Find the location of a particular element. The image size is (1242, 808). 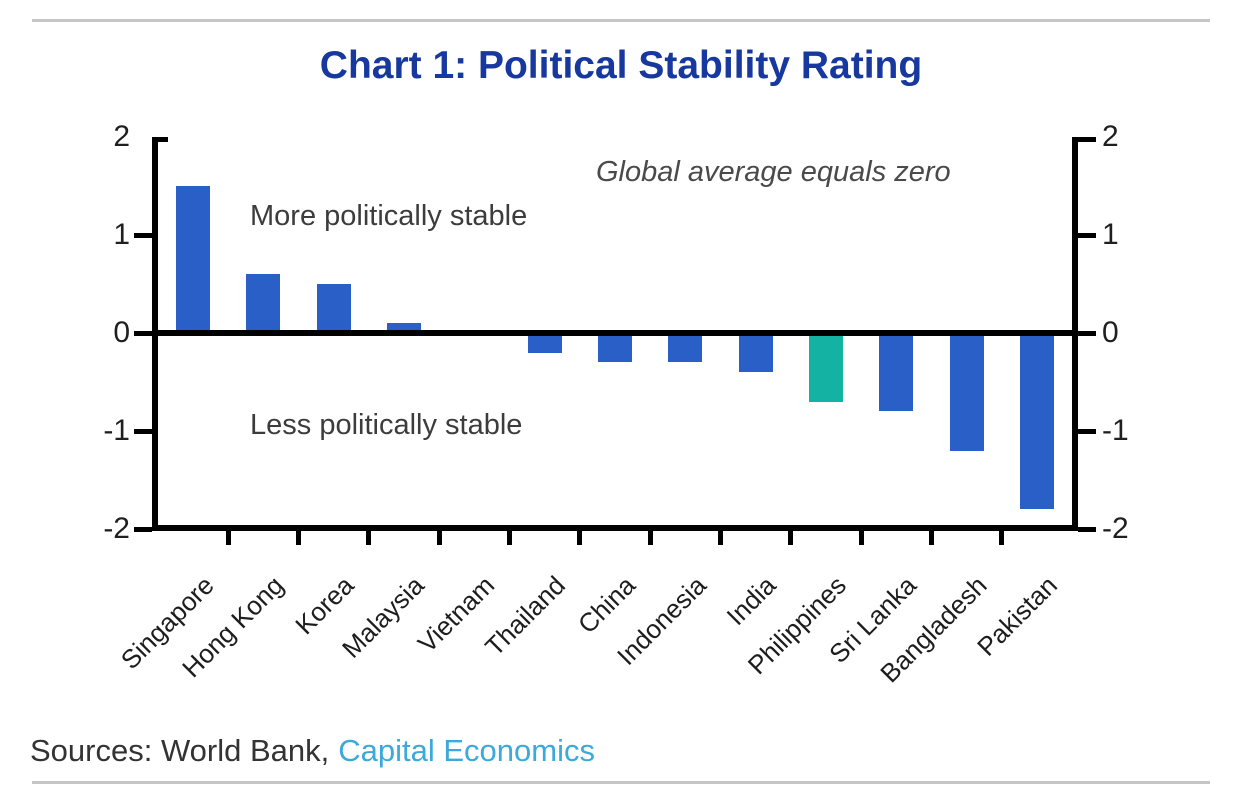

y-axis-label-right-0: 0 is located at coordinates (1110, 332).